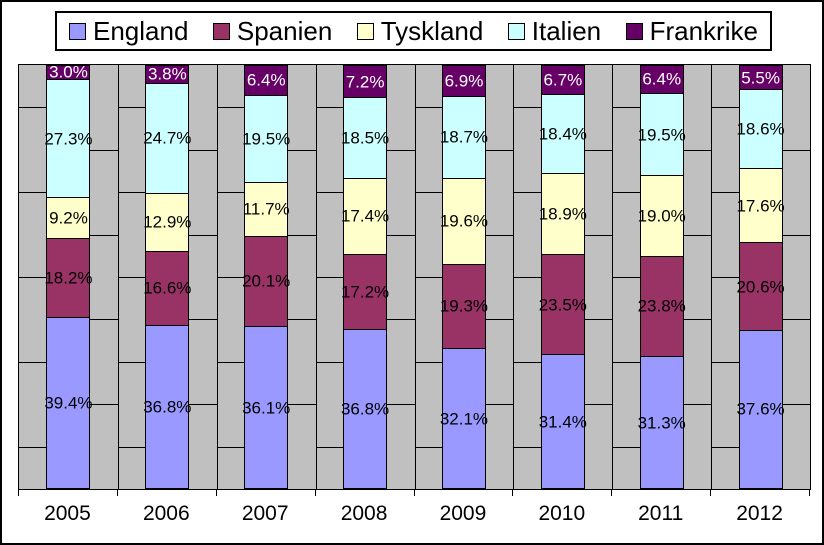  Describe the element at coordinates (118, 277) in the screenshot. I see `gridline-vertical` at that location.